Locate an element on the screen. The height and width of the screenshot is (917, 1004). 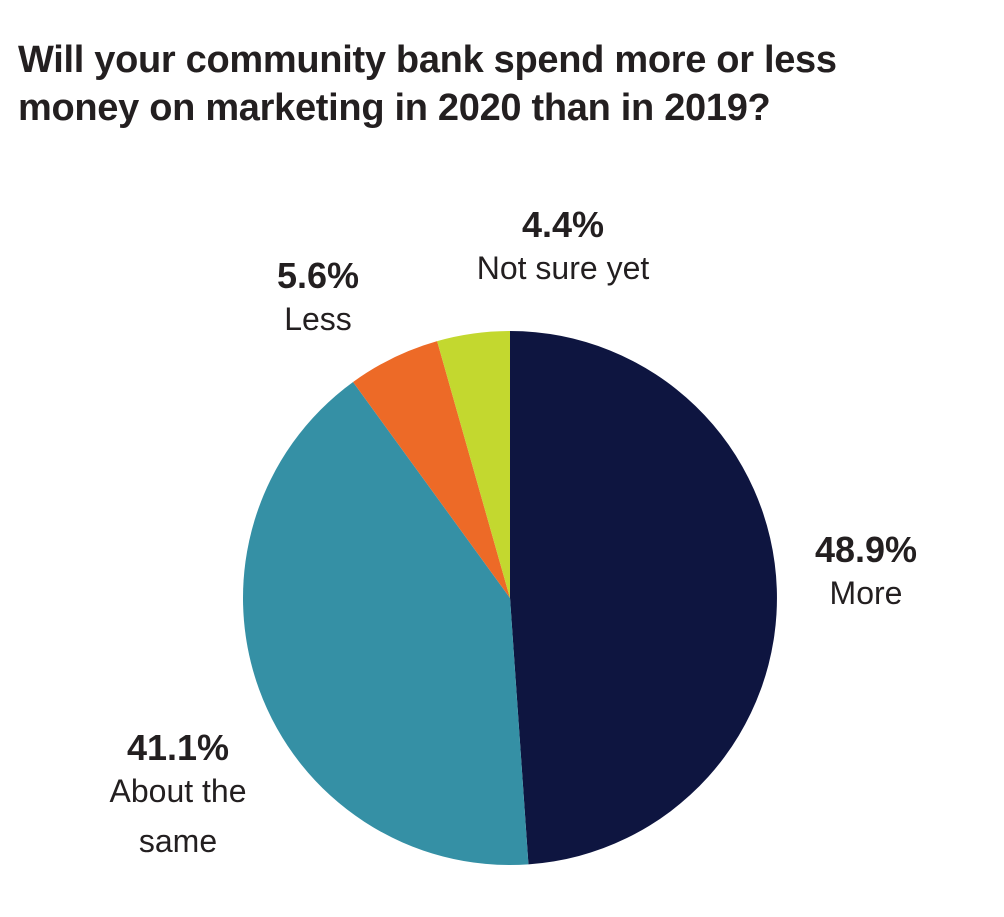
slice-category-less-line-1: Less is located at coordinates (318, 319).